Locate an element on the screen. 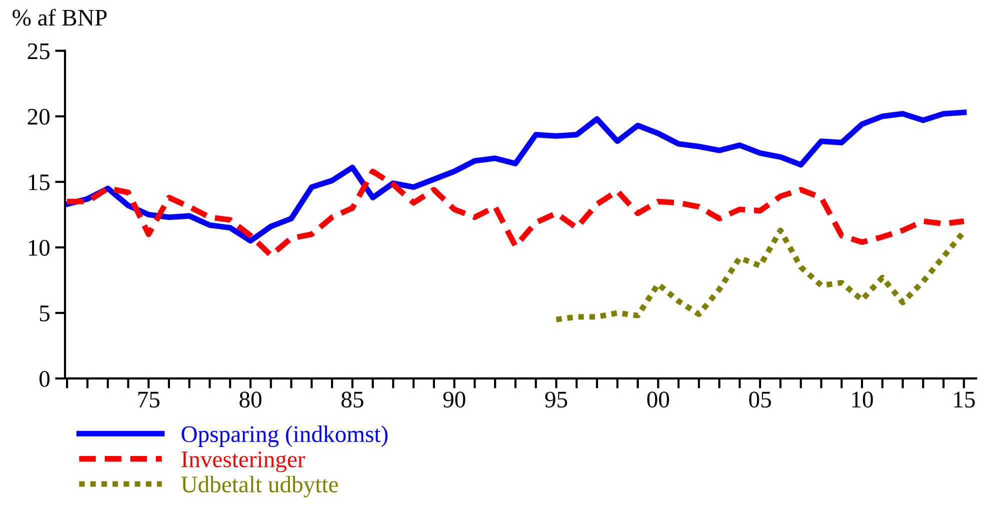  y-tick-label: 15 is located at coordinates (39, 182).